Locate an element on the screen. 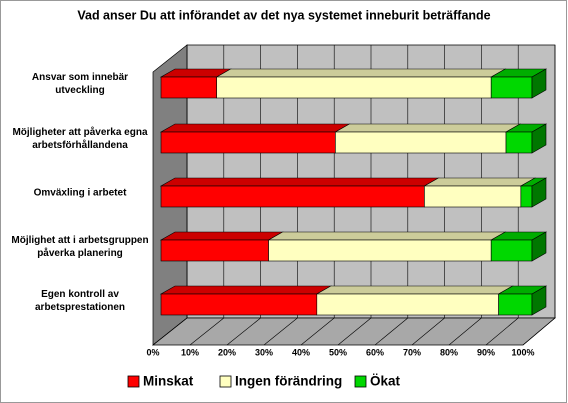 Image resolution: width=568 pixels, height=403 pixels. legend-label: Minskat is located at coordinates (168, 381).